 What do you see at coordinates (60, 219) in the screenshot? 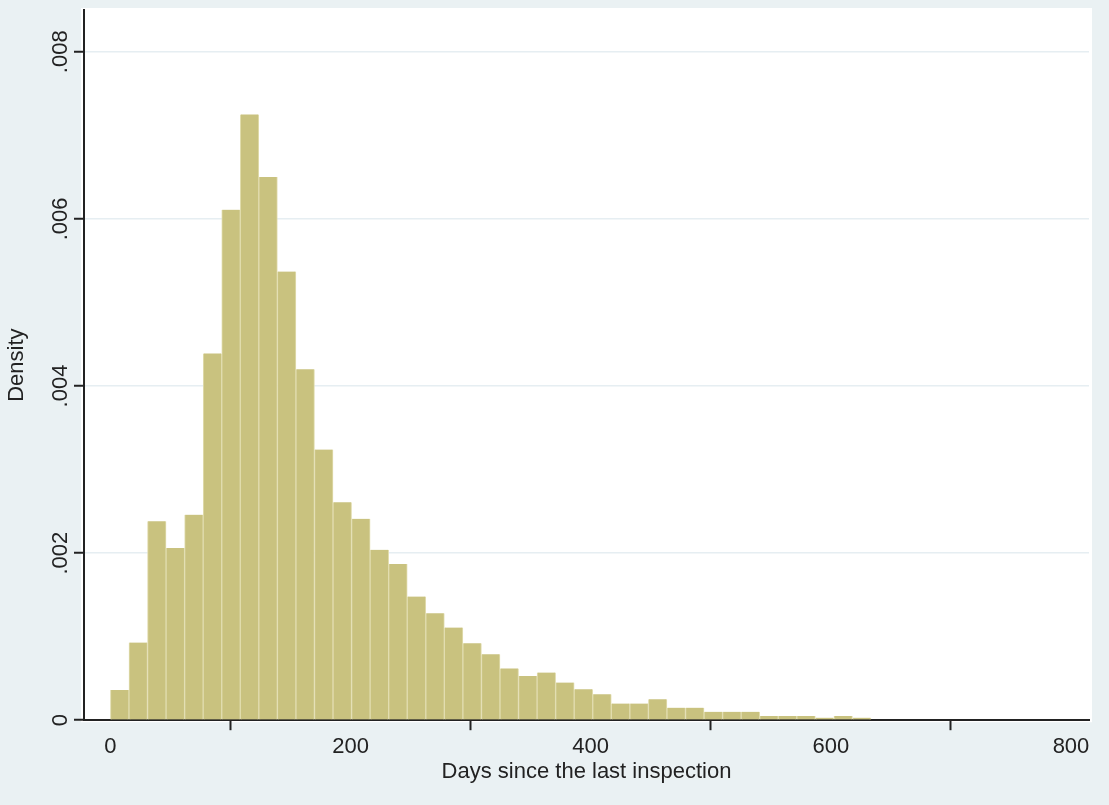
I see `y-tick-label: .006` at bounding box center [60, 219].